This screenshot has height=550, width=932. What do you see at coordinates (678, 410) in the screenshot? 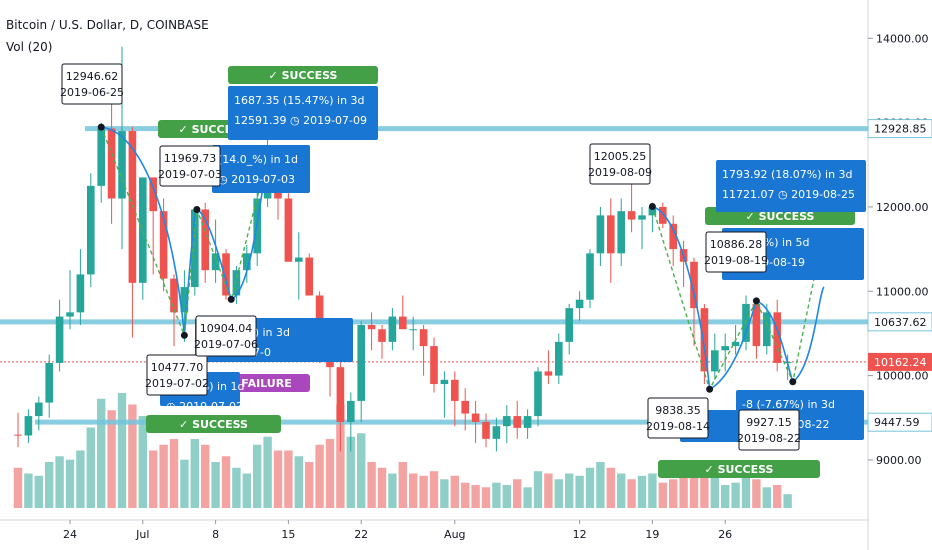
I see `pivot-price: 9838.35` at bounding box center [678, 410].